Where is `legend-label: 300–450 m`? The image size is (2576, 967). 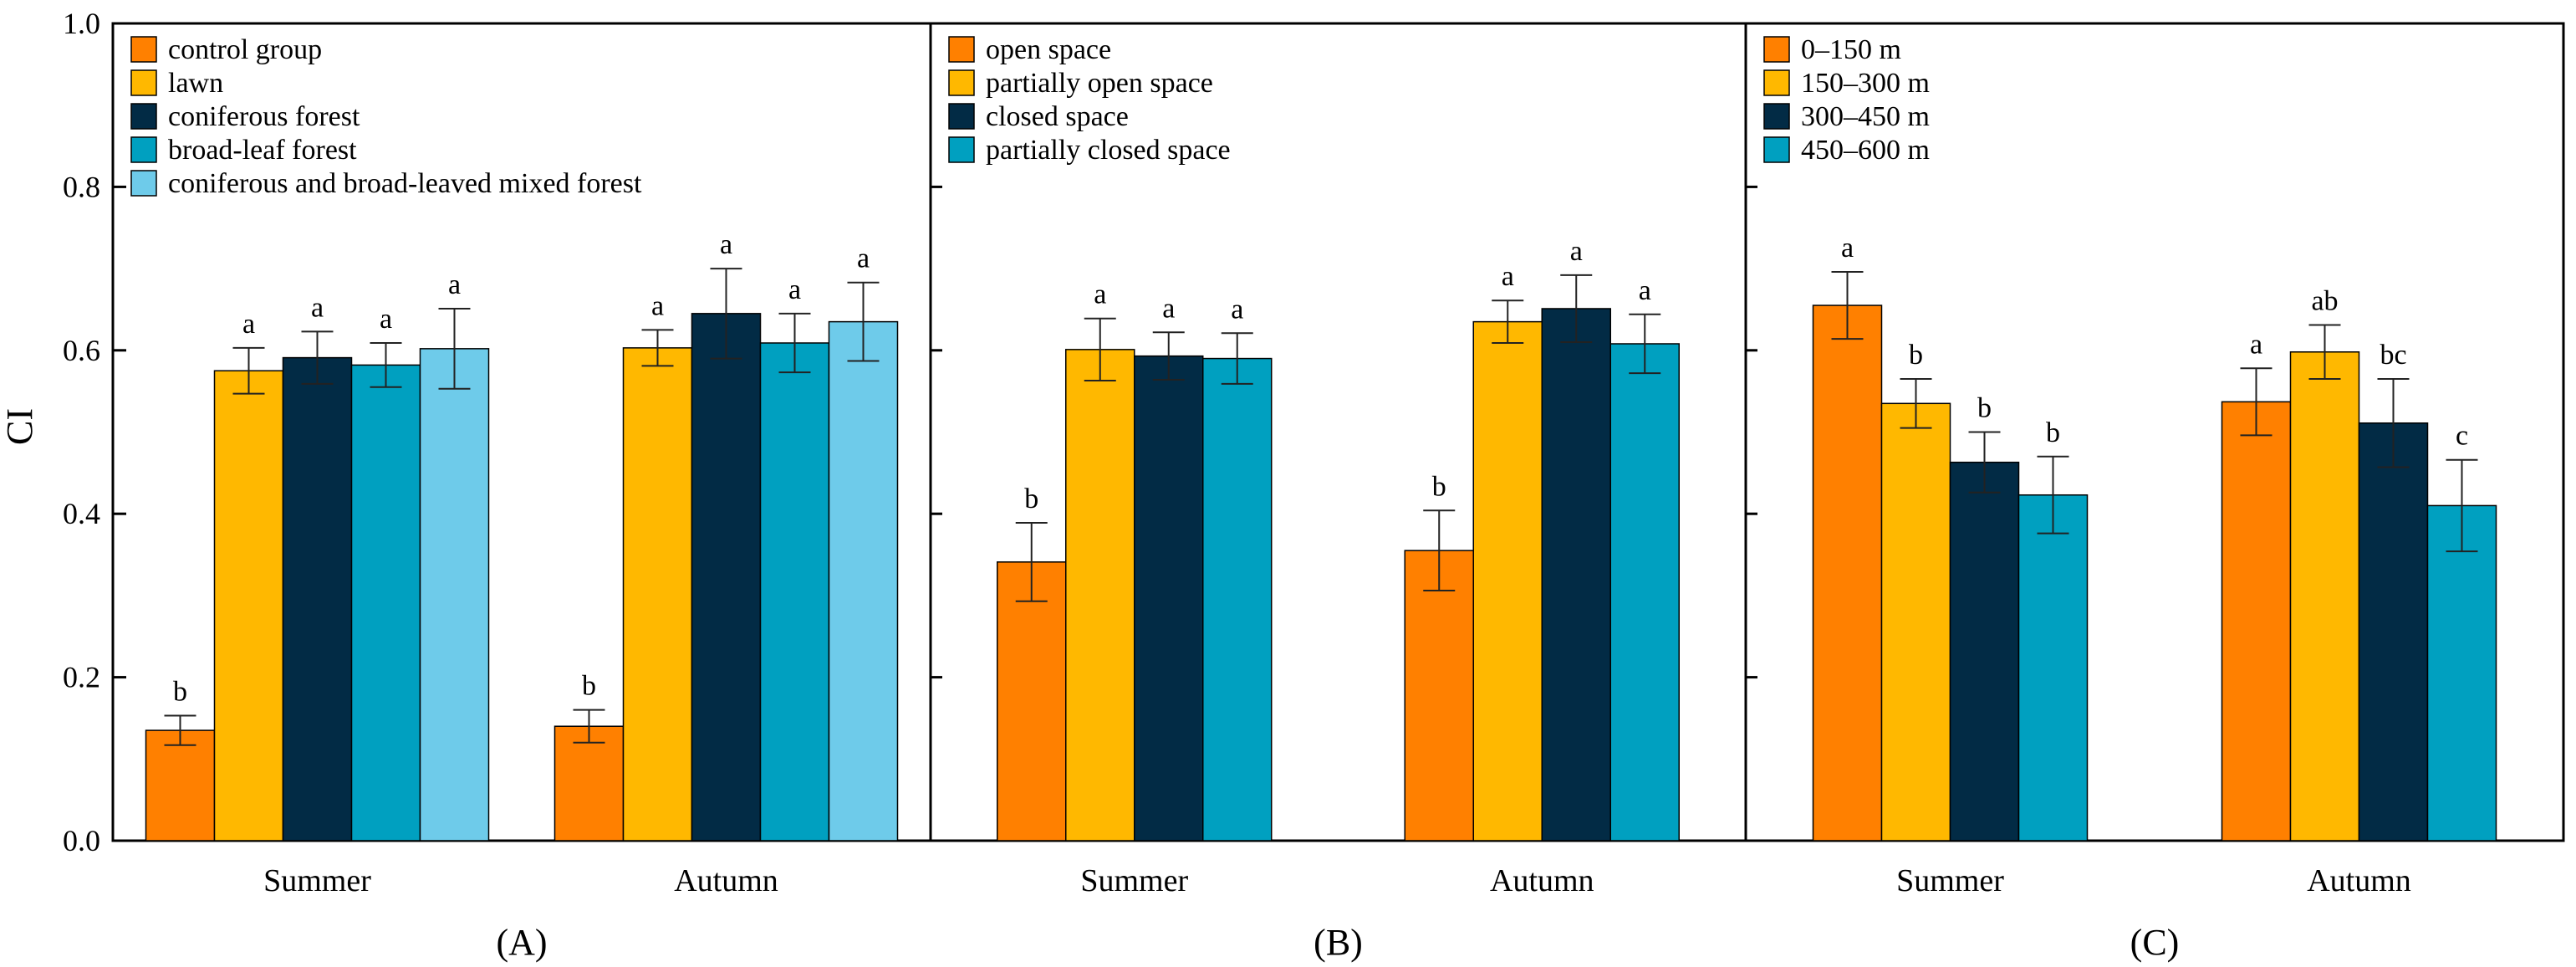 legend-label: 300–450 m is located at coordinates (1866, 116).